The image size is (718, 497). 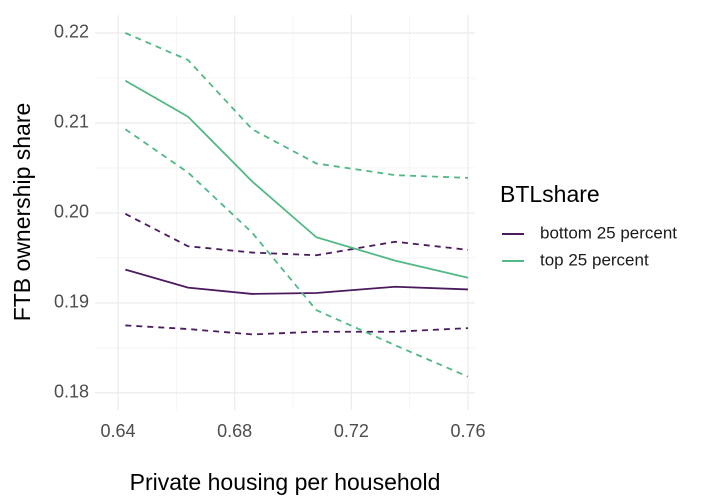 I want to click on x-tick-label: 0.72, so click(x=351, y=431).